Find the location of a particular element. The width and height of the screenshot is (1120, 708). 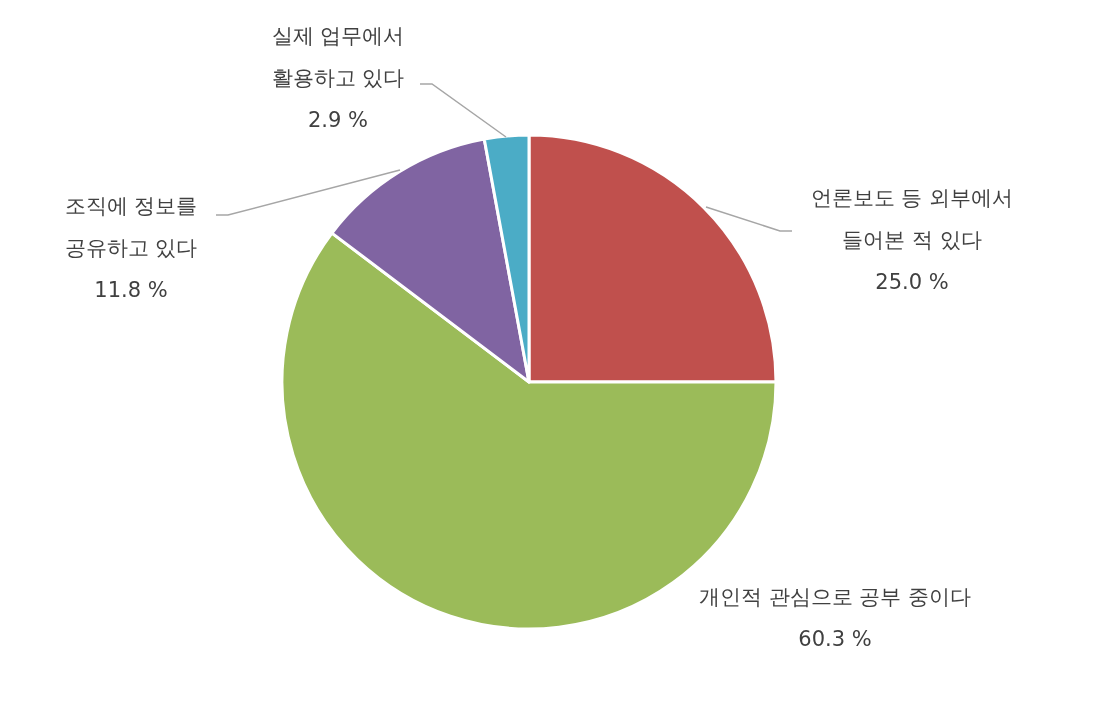

slice-label: 언론보도 등 외부에서 들어본 적 있다 is located at coordinates (912, 219).